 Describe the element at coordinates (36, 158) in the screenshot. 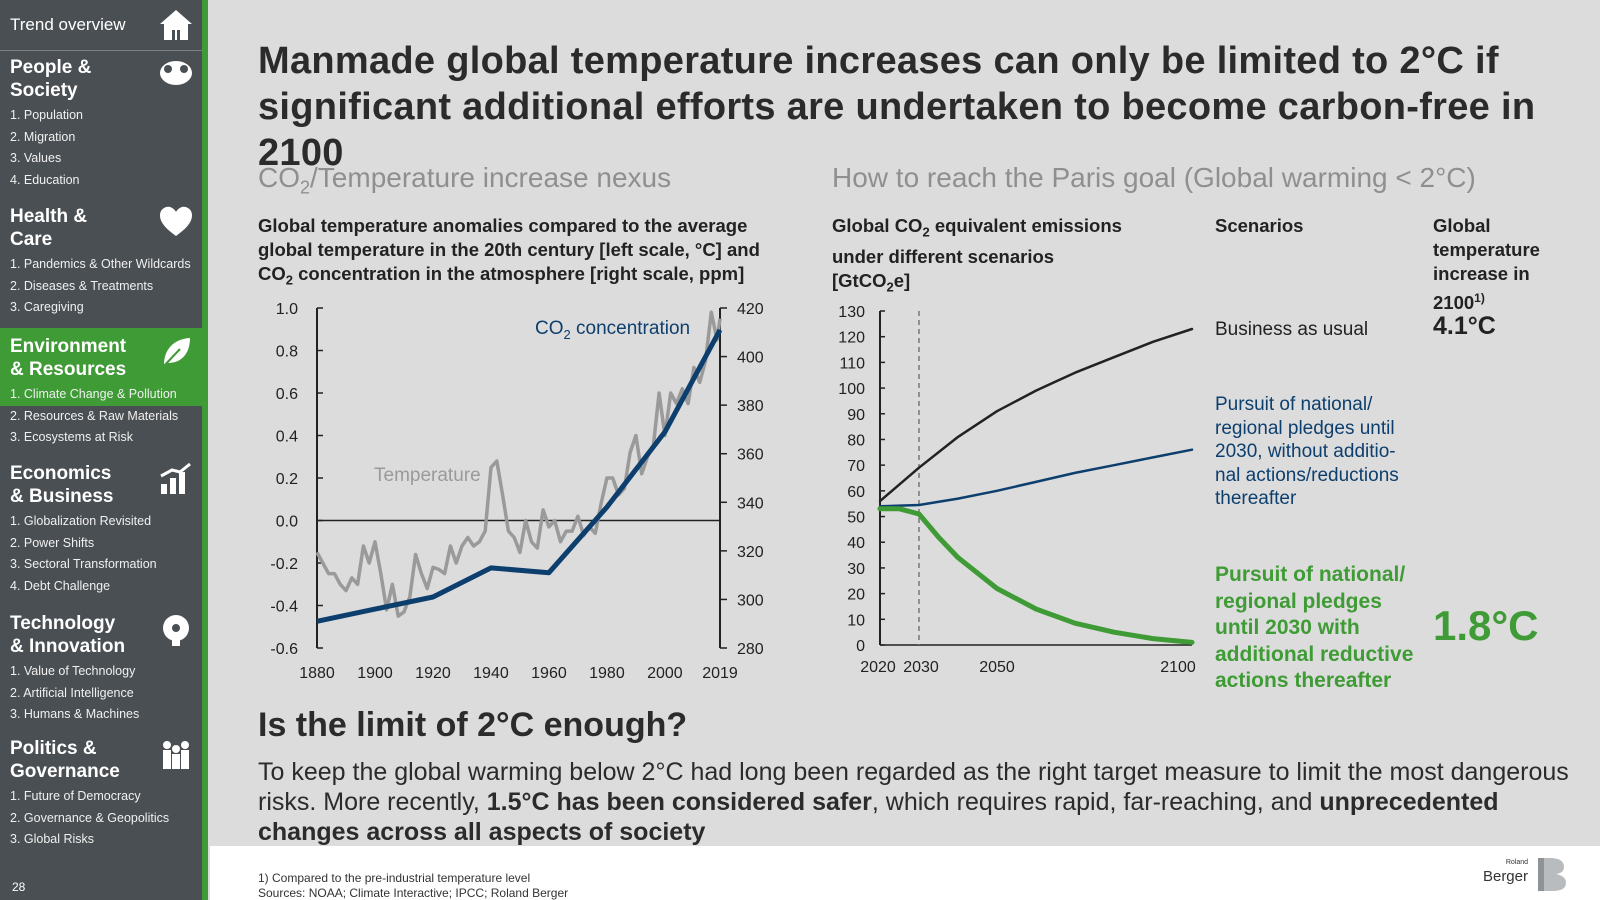

I see `sidebar-item: 3. Values` at that location.